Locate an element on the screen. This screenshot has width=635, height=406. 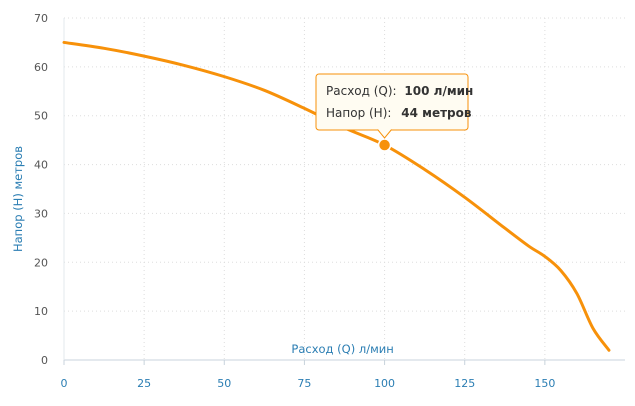
x-tick-label: 50 is located at coordinates (224, 383).